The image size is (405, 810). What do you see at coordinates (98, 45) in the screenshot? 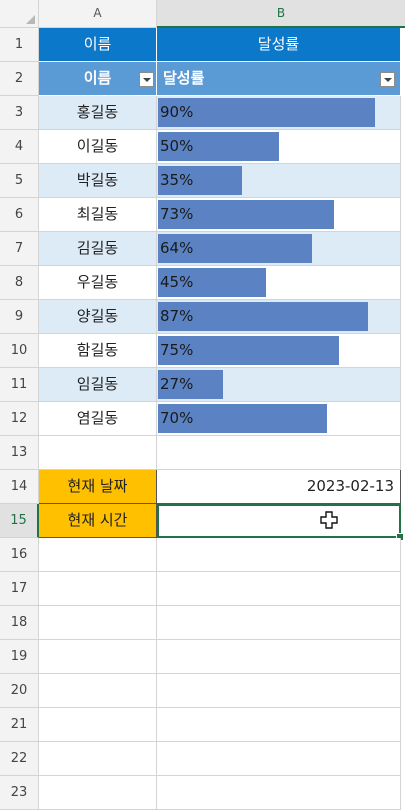
I see `title-name-cell: 이름` at bounding box center [98, 45].